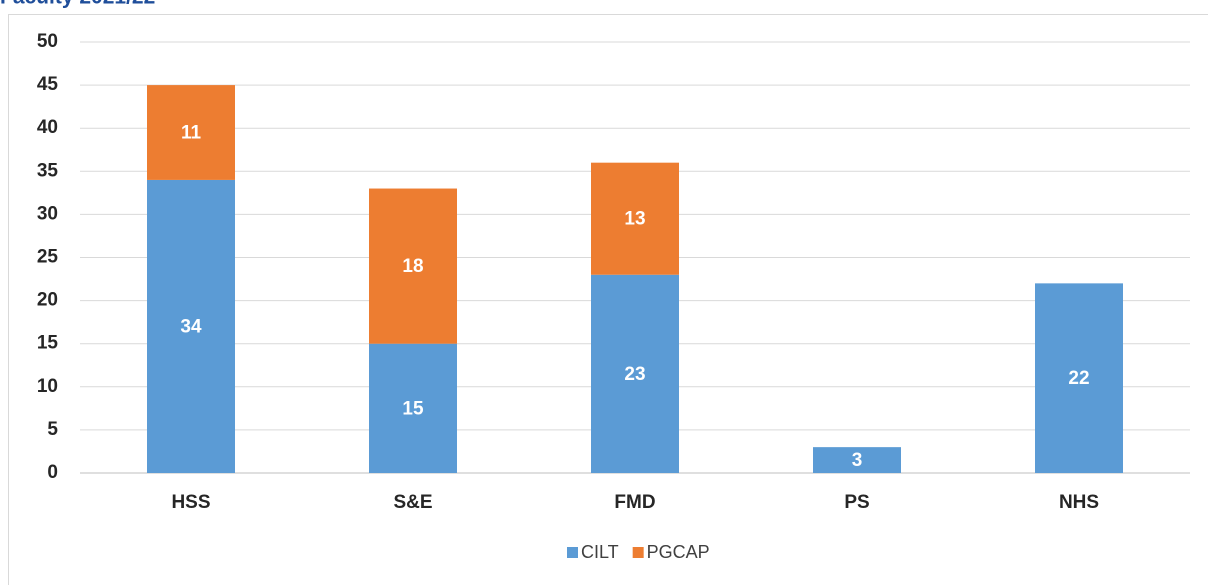  What do you see at coordinates (47, 41) in the screenshot?
I see `y-tick-label: 50` at bounding box center [47, 41].